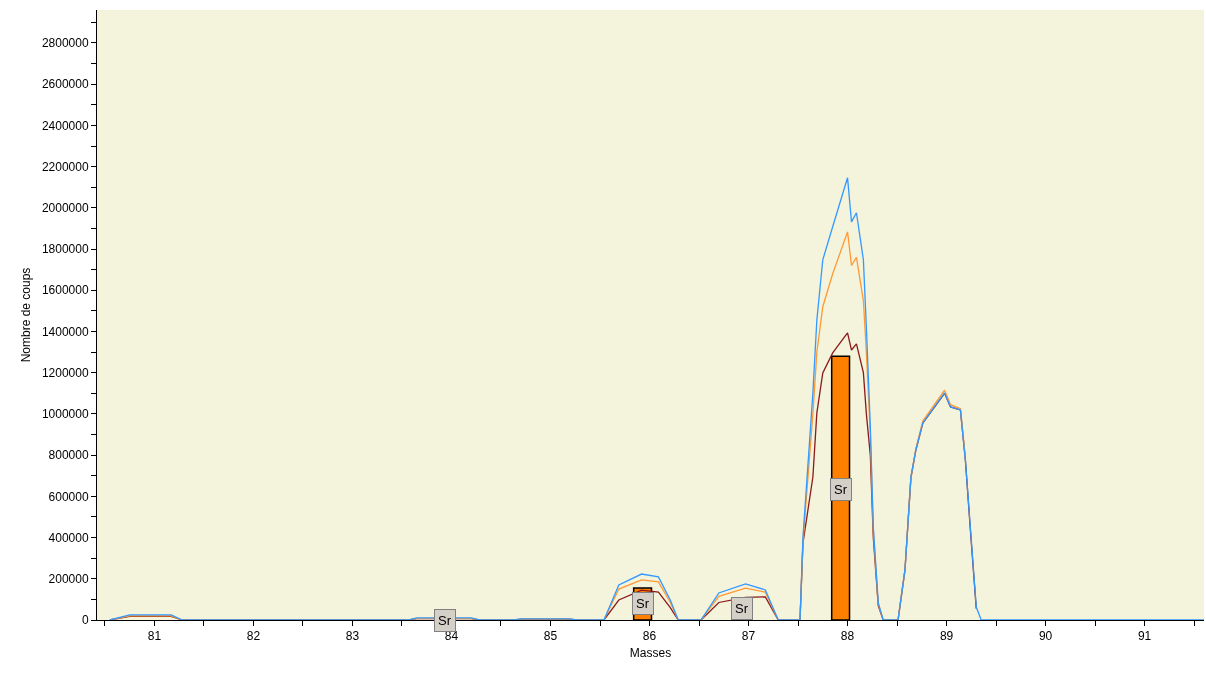 The height and width of the screenshot is (675, 1206). What do you see at coordinates (65, 414) in the screenshot?
I see `y-tick-label: 1000000` at bounding box center [65, 414].